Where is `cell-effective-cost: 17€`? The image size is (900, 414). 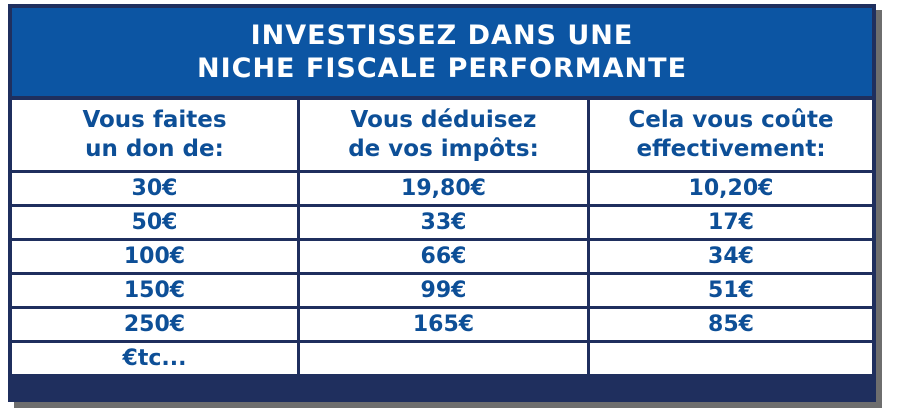 cell-effective-cost: 17€ is located at coordinates (731, 224).